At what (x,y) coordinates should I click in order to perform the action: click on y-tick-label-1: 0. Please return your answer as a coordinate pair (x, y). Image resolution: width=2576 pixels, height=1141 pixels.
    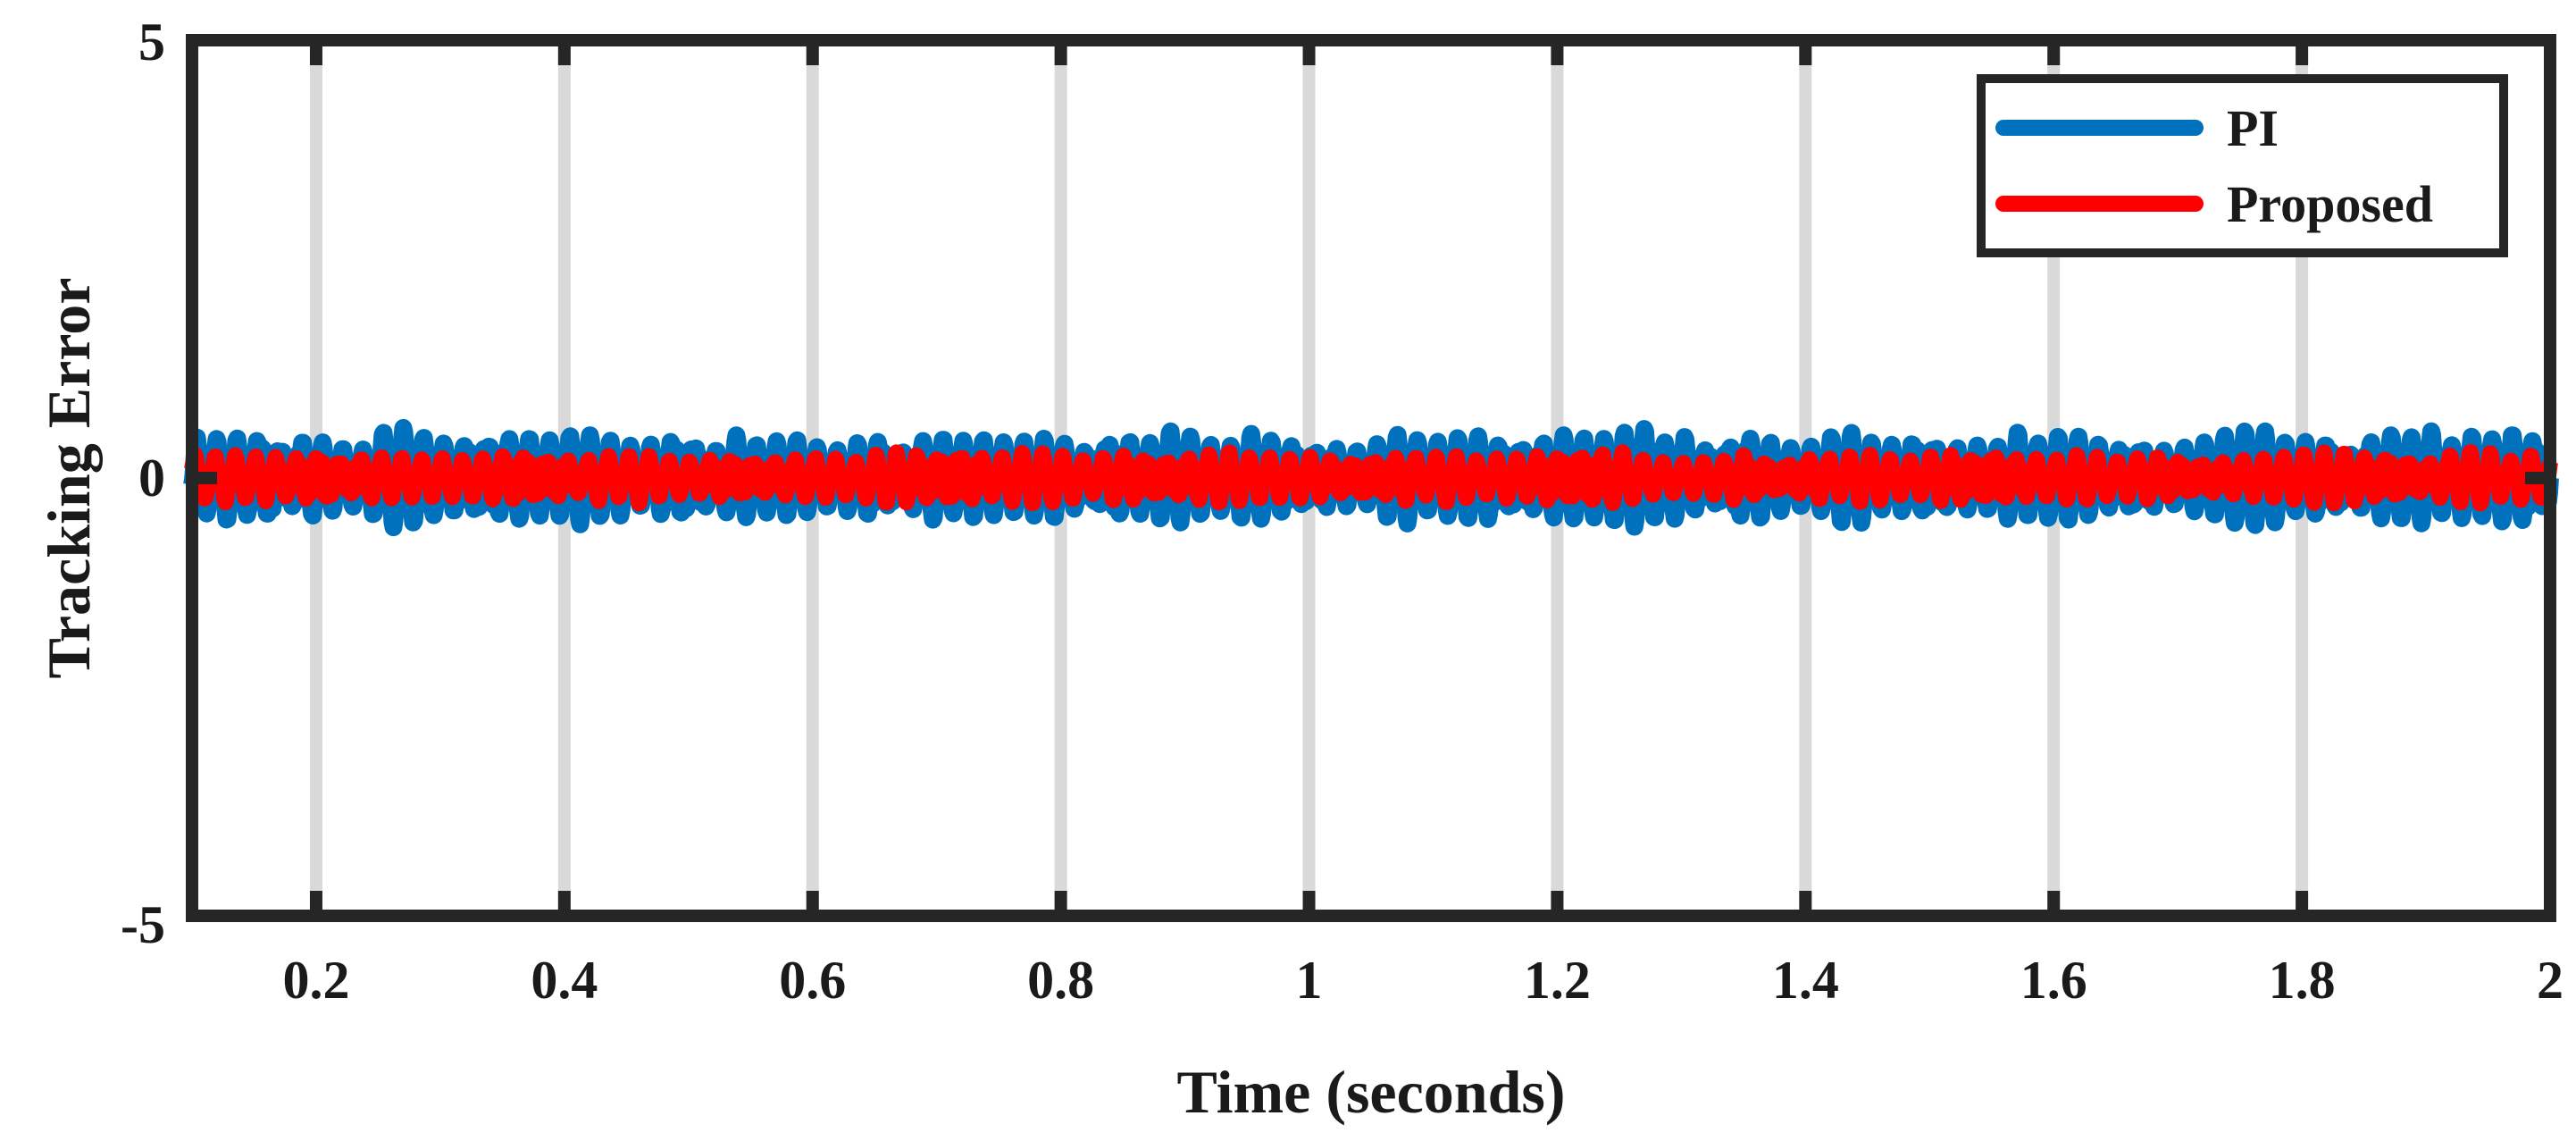
    Looking at the image, I should click on (152, 479).